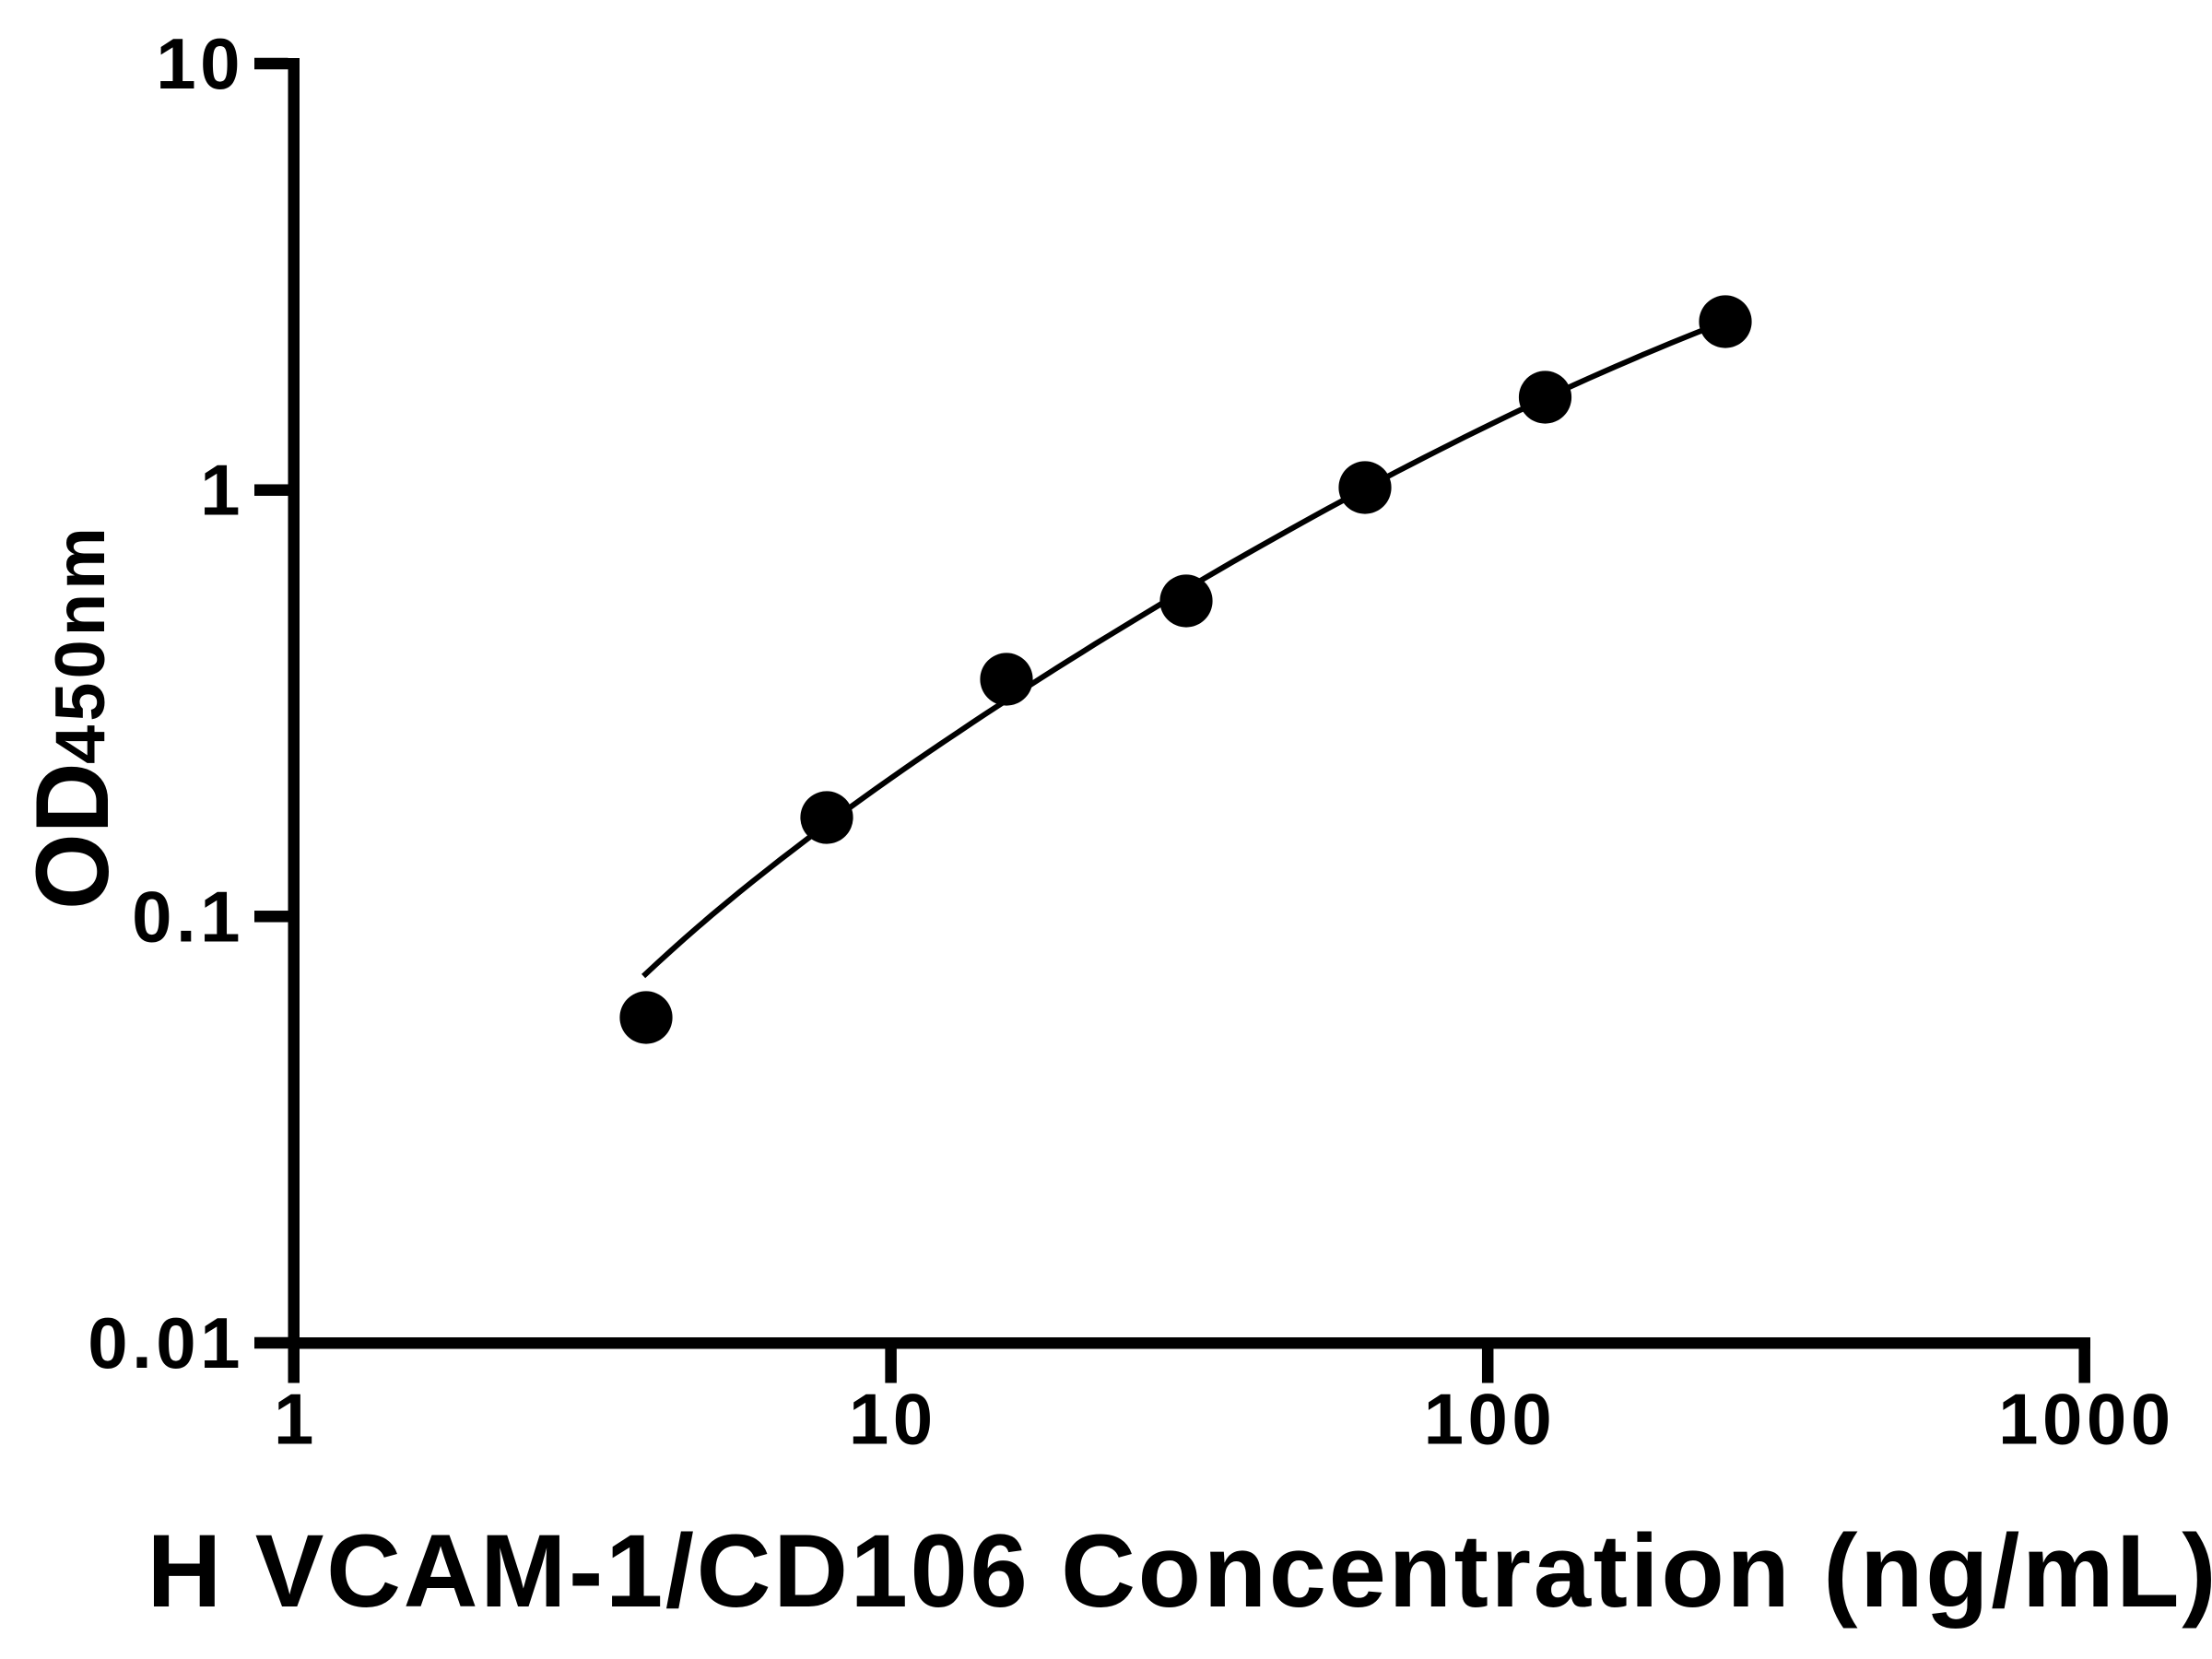 Image resolution: width=2212 pixels, height=1659 pixels. What do you see at coordinates (80, 644) in the screenshot?
I see `svg-text: 450nm` at bounding box center [80, 644].